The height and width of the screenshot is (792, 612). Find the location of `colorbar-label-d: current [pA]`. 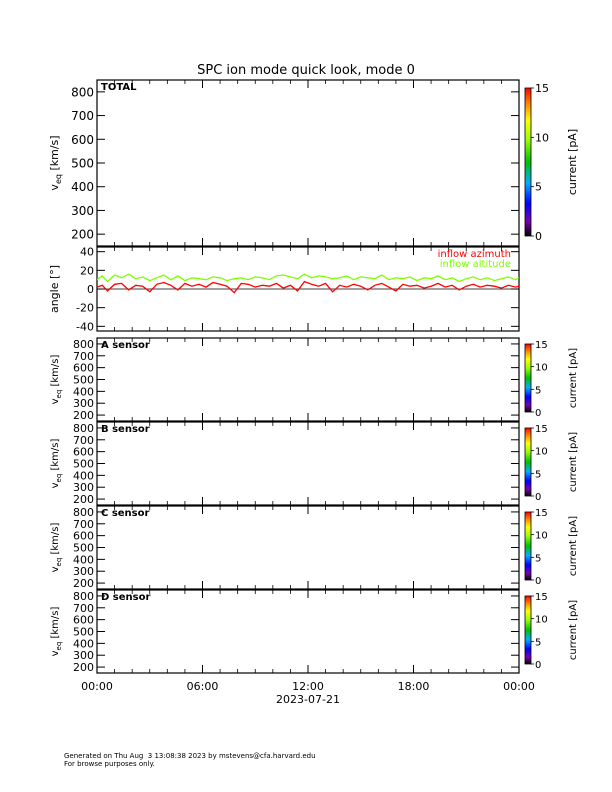

colorbar-label-d: current [pA] is located at coordinates (573, 630).